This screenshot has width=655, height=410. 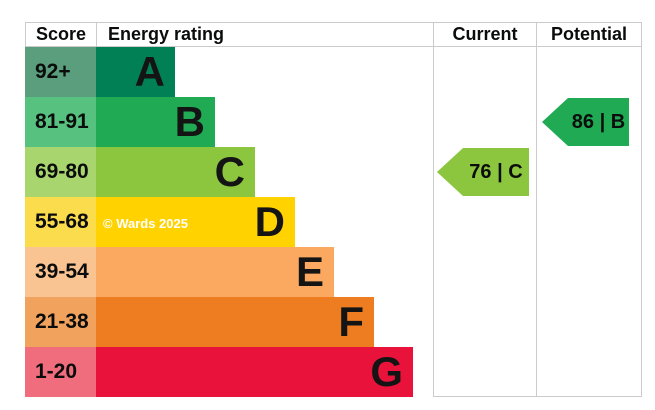 I want to click on score-cell: 69-80, so click(x=60, y=172).